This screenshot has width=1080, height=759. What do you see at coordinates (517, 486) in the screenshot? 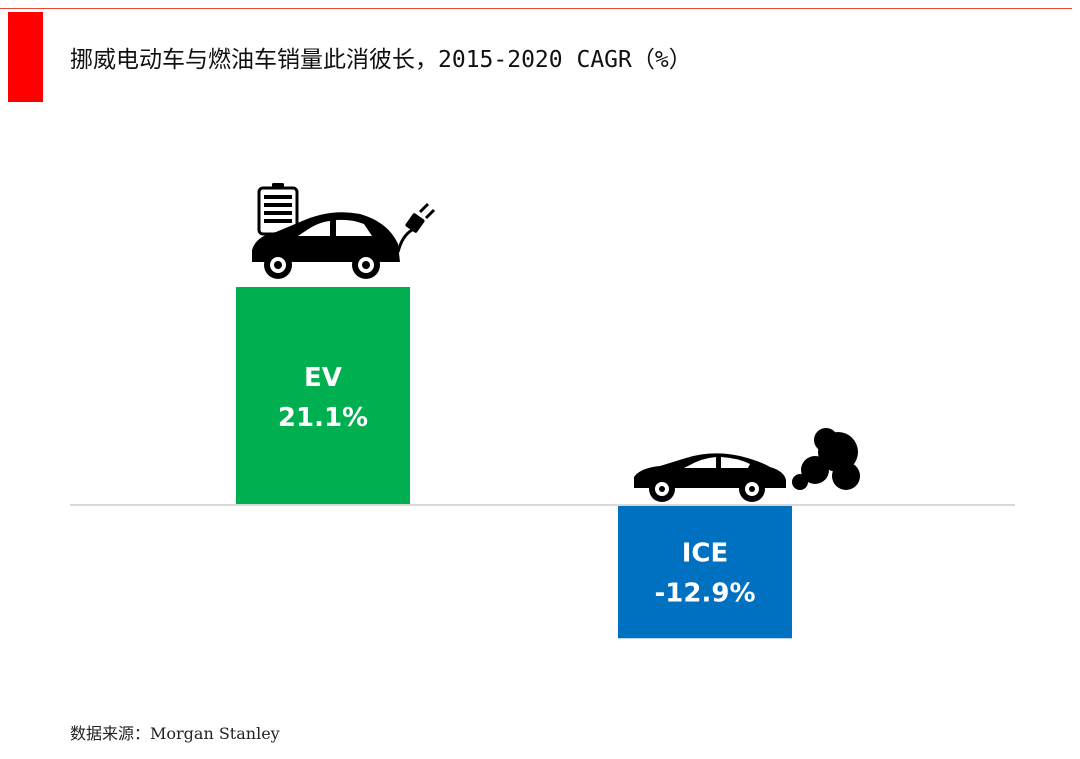
I see `bar-labels-group: EV 21.1% ICE -12.9%` at bounding box center [517, 486].